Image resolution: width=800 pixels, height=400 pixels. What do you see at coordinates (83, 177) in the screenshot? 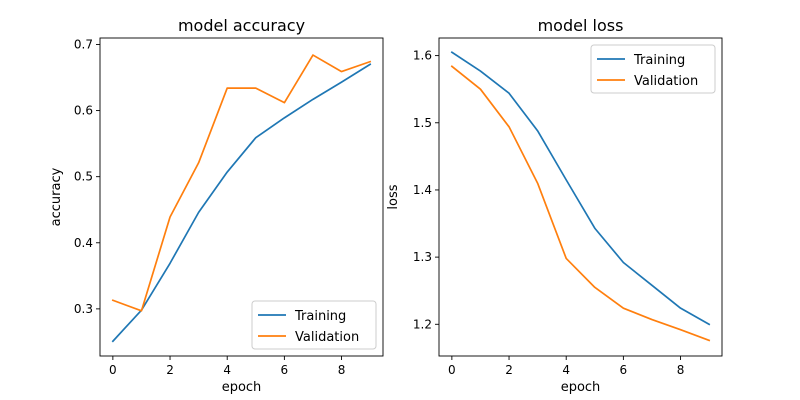
I see `y-tick-label: 0.5` at bounding box center [83, 177].